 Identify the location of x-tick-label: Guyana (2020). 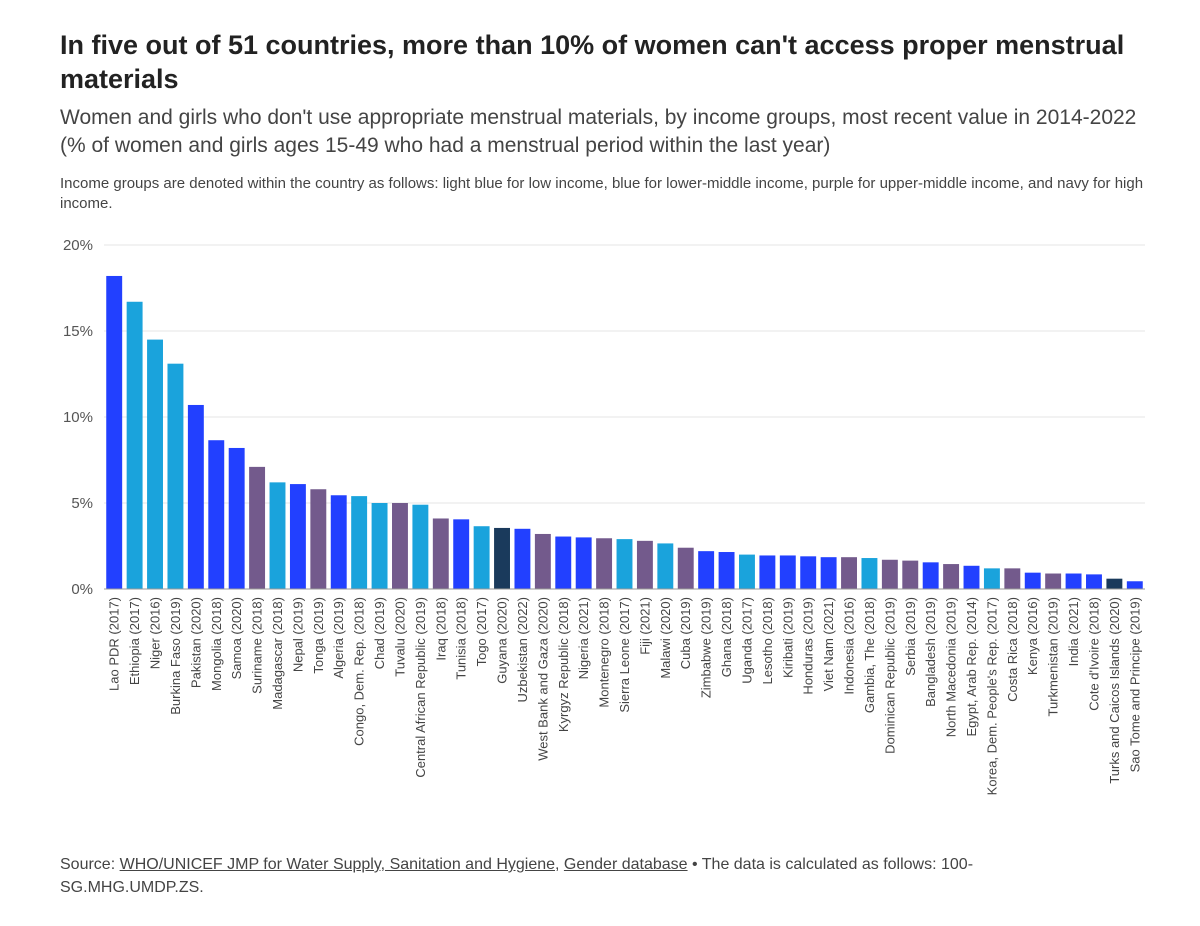
(502, 640).